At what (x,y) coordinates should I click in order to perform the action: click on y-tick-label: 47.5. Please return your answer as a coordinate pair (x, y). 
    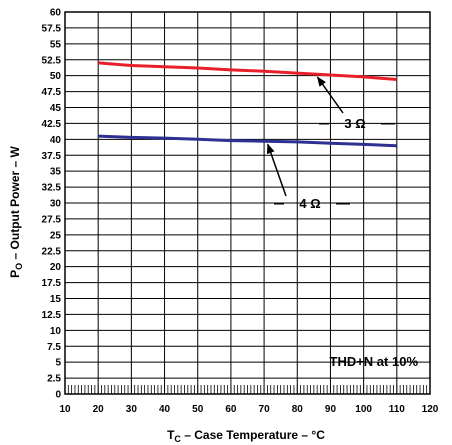
    Looking at the image, I should click on (52, 92).